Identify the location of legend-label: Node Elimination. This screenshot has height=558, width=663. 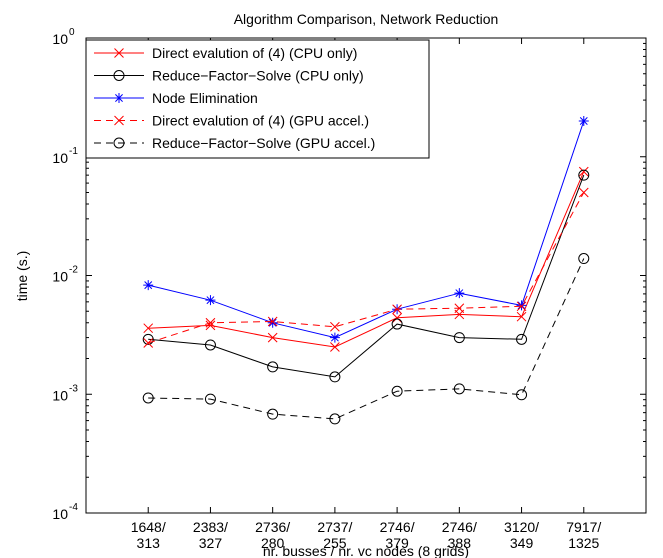
(205, 98).